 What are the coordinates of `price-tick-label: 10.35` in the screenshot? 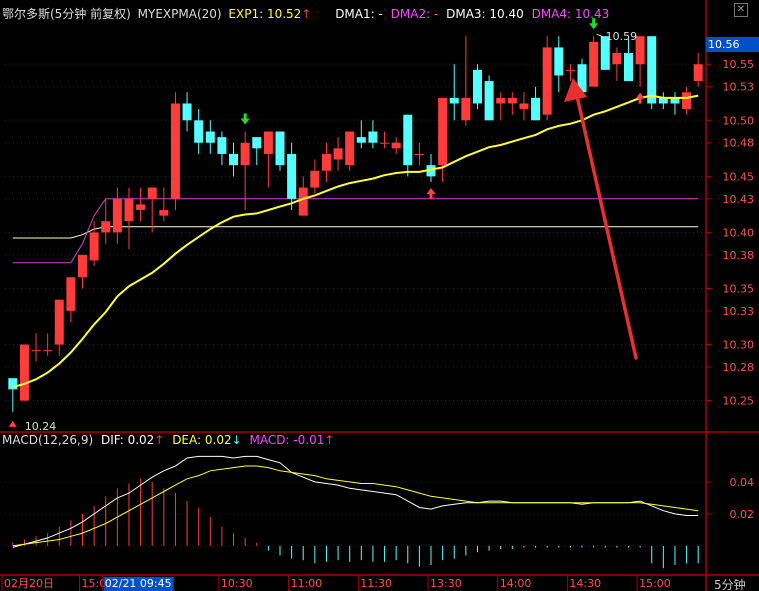 It's located at (739, 288).